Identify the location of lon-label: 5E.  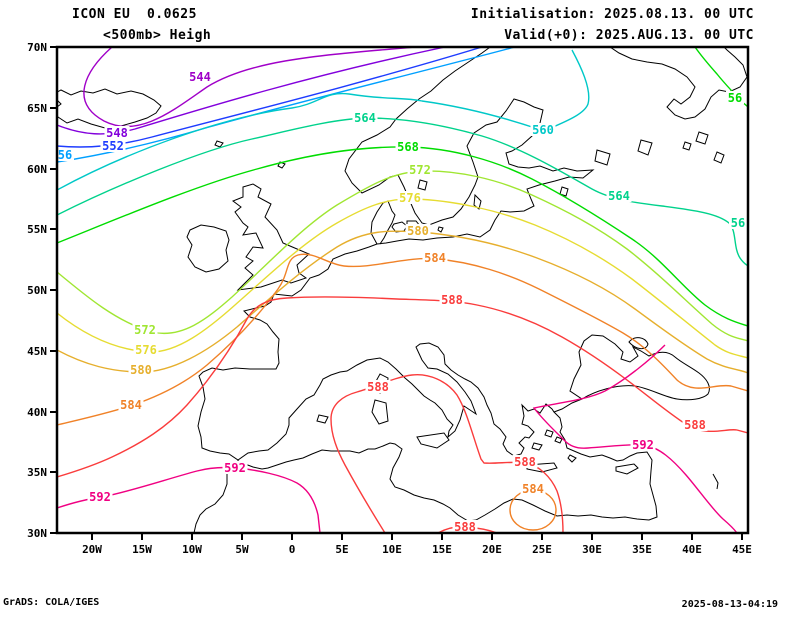
(341, 549).